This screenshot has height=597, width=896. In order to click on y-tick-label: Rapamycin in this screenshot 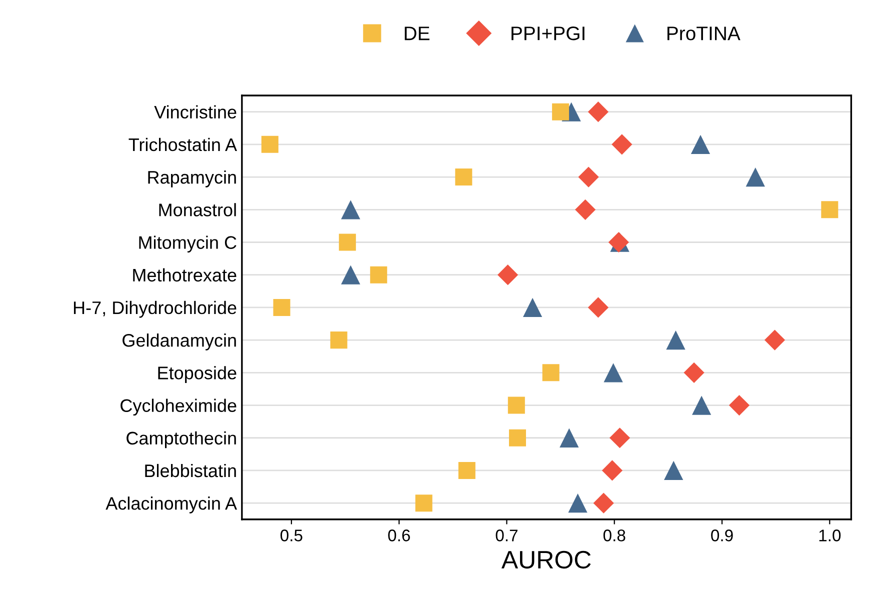, I will do `click(192, 179)`.